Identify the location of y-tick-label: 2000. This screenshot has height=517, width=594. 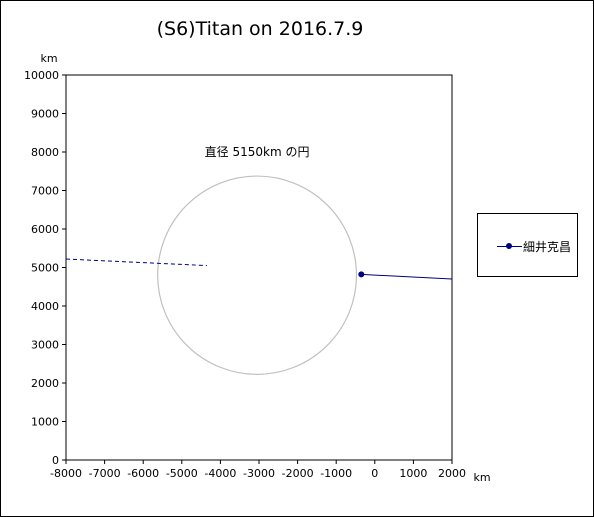
(45, 383).